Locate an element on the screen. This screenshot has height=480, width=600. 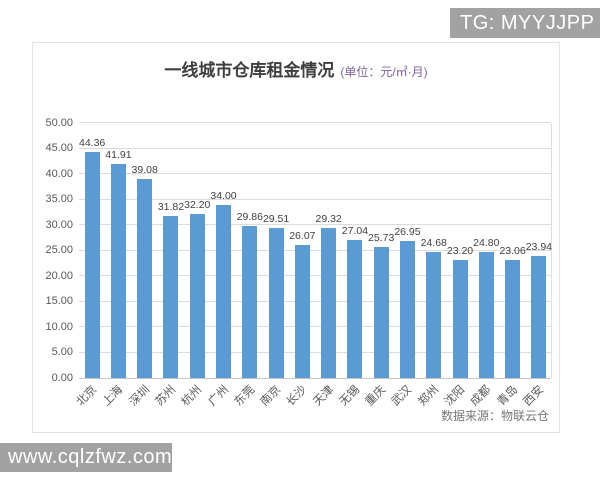
bar-value-label: 44.36 is located at coordinates (92, 142).